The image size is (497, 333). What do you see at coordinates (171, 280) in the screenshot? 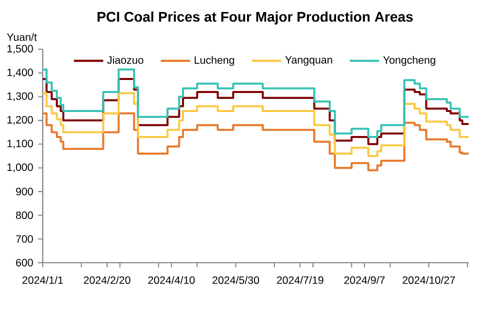
I see `x-tick-label: 2024/4/10` at bounding box center [171, 280].